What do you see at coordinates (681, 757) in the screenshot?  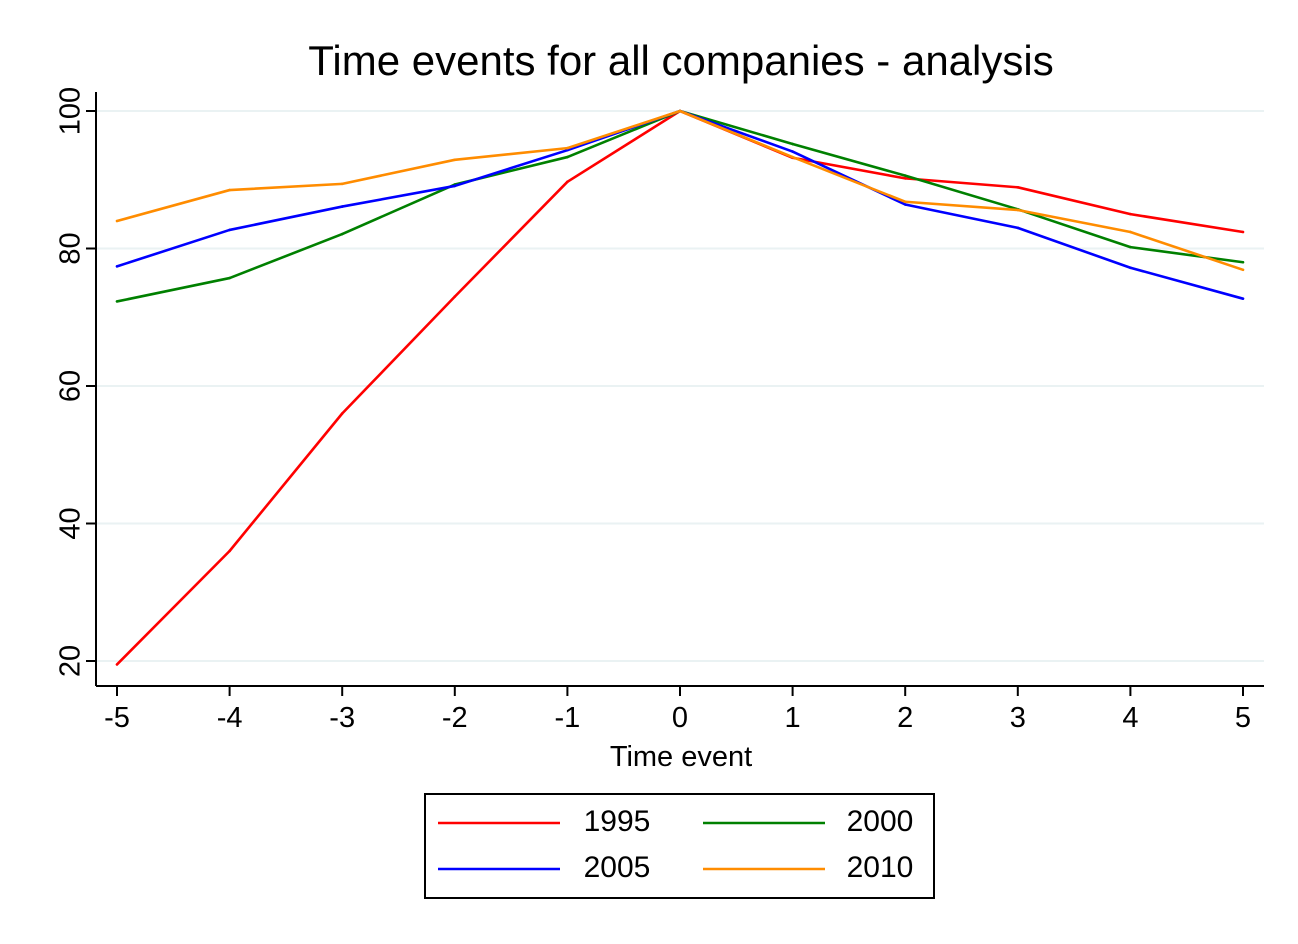 I see `x-axis-label: Time event` at bounding box center [681, 757].